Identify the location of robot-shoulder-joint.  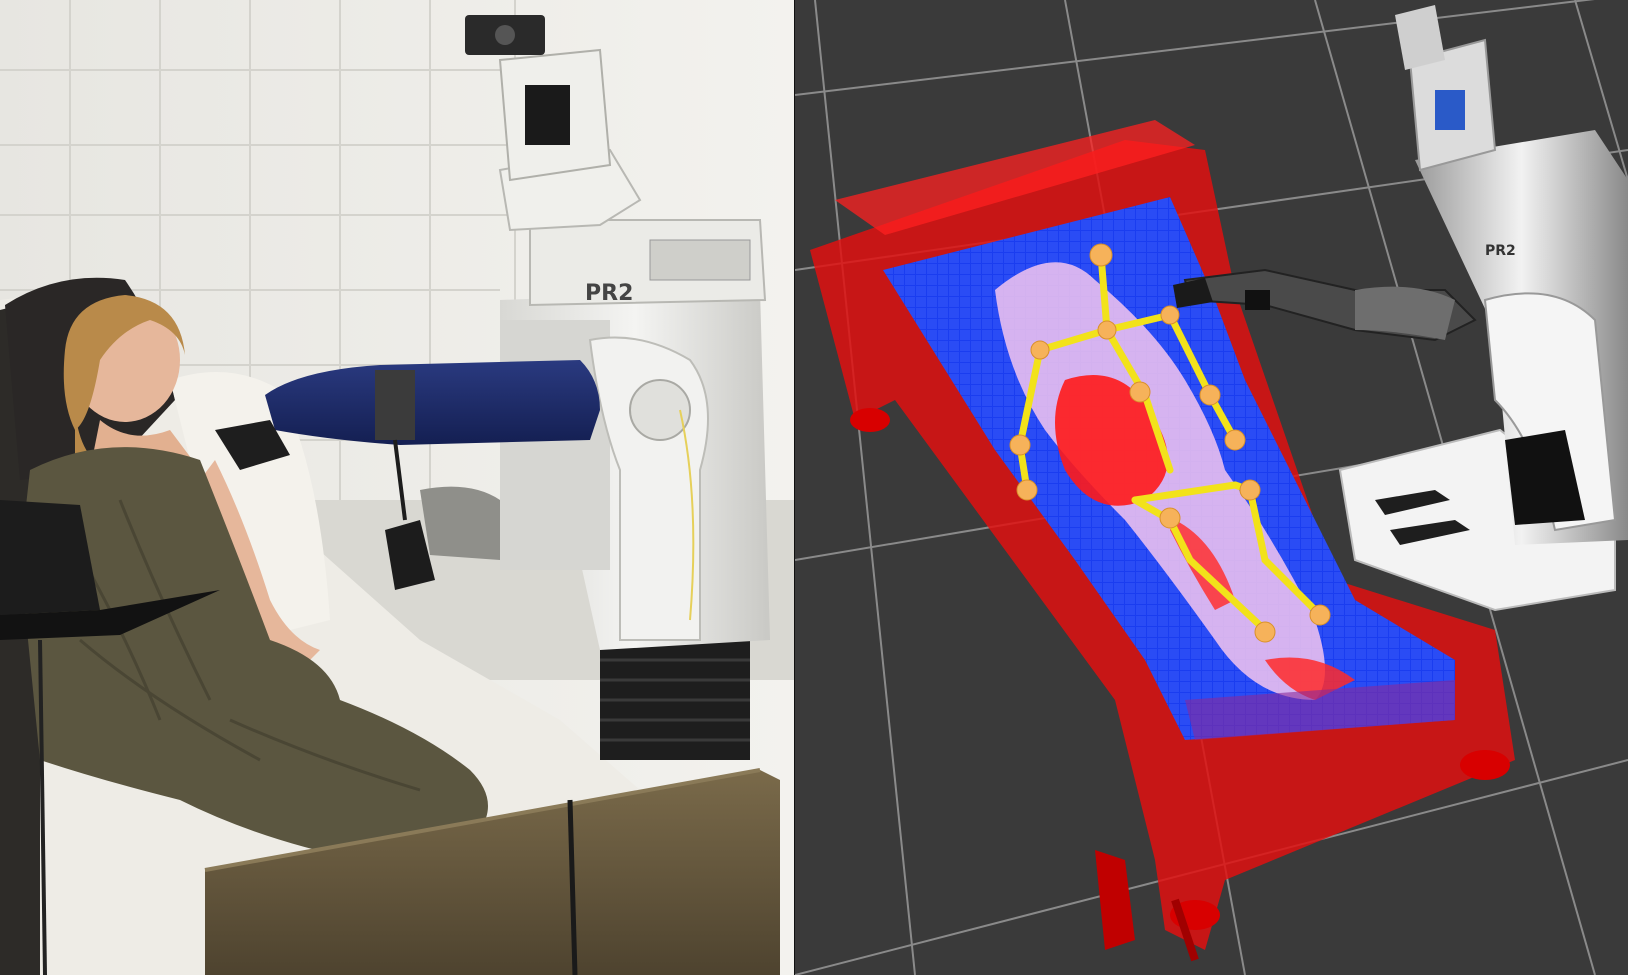
(660, 410).